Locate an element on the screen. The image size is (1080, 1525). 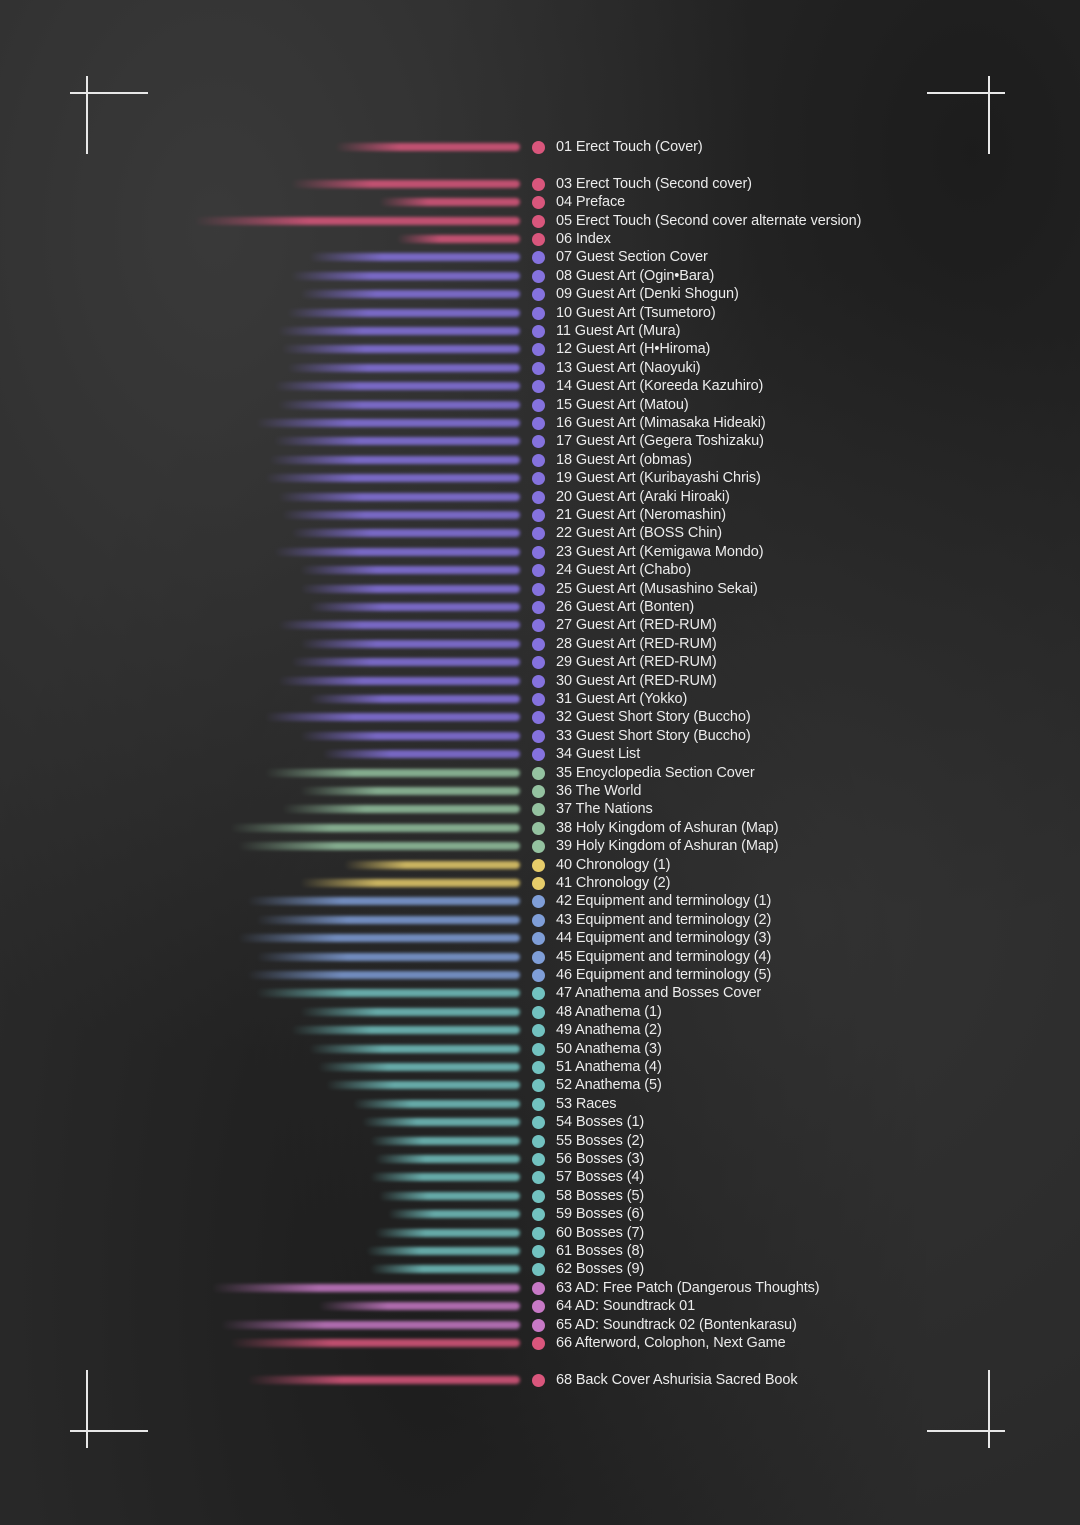
toc-entry: 08 Guest Art (Ogin•Bara) is located at coordinates (540, 276).